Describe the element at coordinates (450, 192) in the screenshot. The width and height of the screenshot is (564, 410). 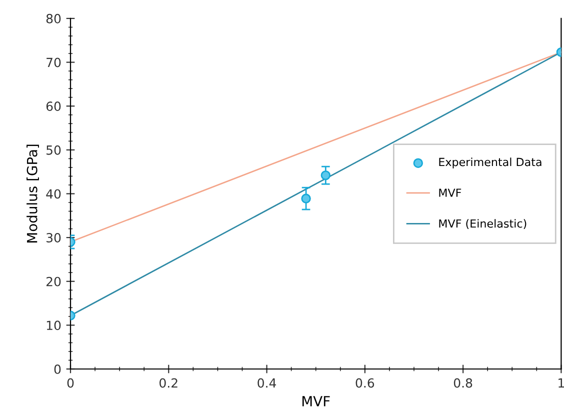
I see `legend-label: MVF` at that location.